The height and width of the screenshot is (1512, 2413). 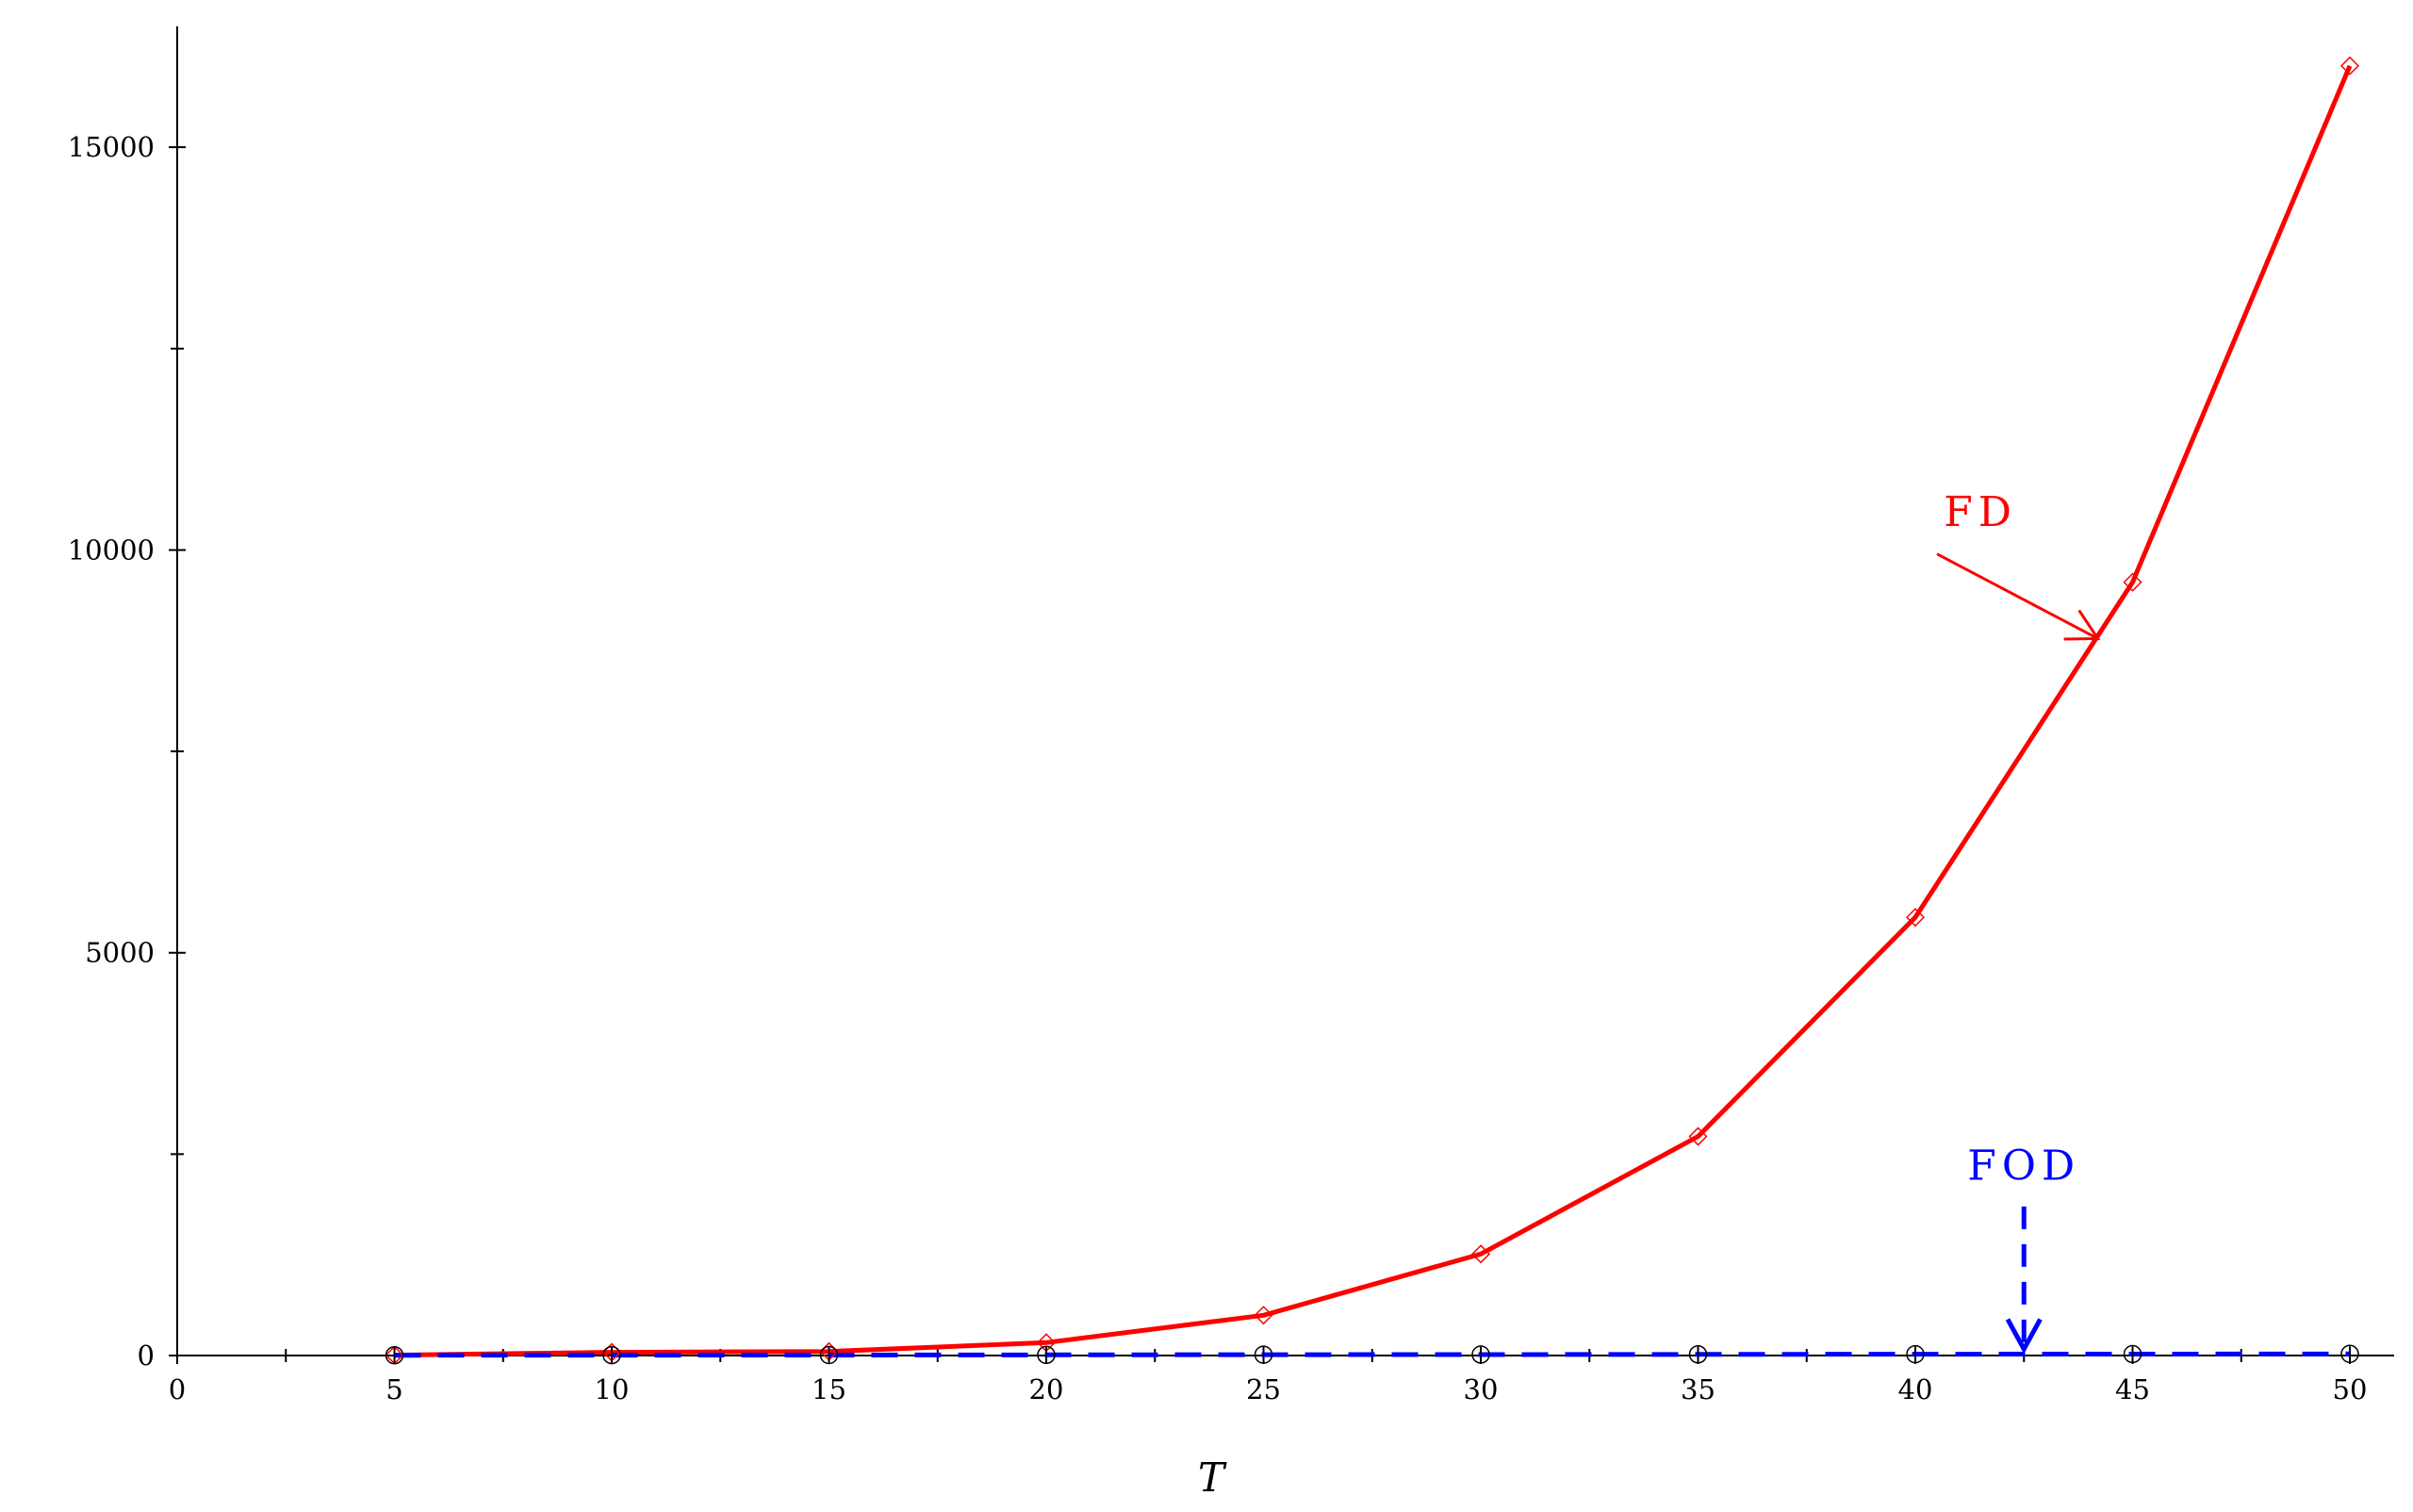 What do you see at coordinates (2082, 625) in the screenshot?
I see `annotation-arrowhead-fd` at bounding box center [2082, 625].